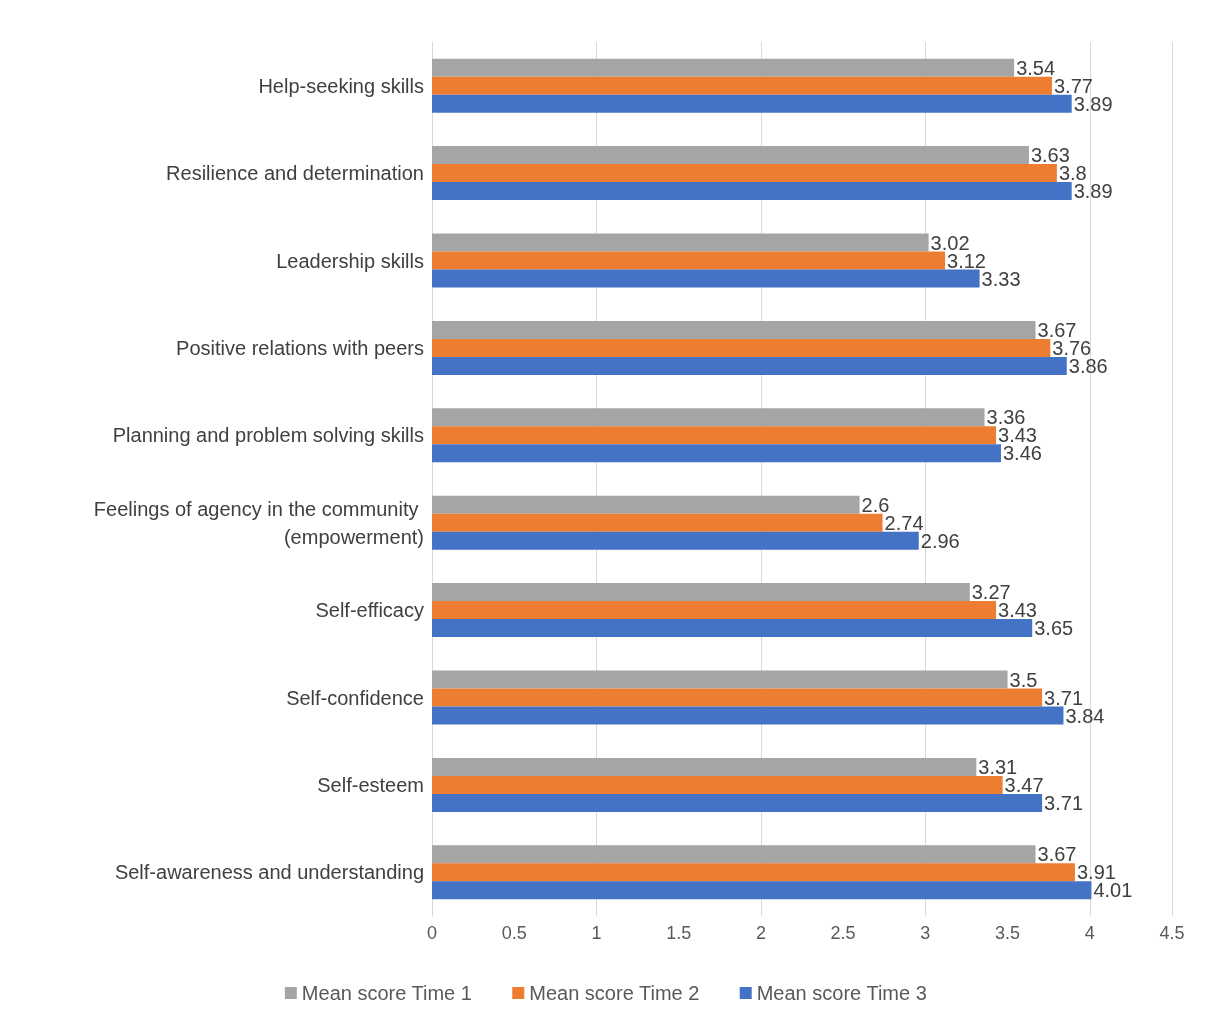 Image resolution: width=1212 pixels, height=1026 pixels. What do you see at coordinates (386, 993) in the screenshot?
I see `legend-label: Mean score Time 1` at bounding box center [386, 993].